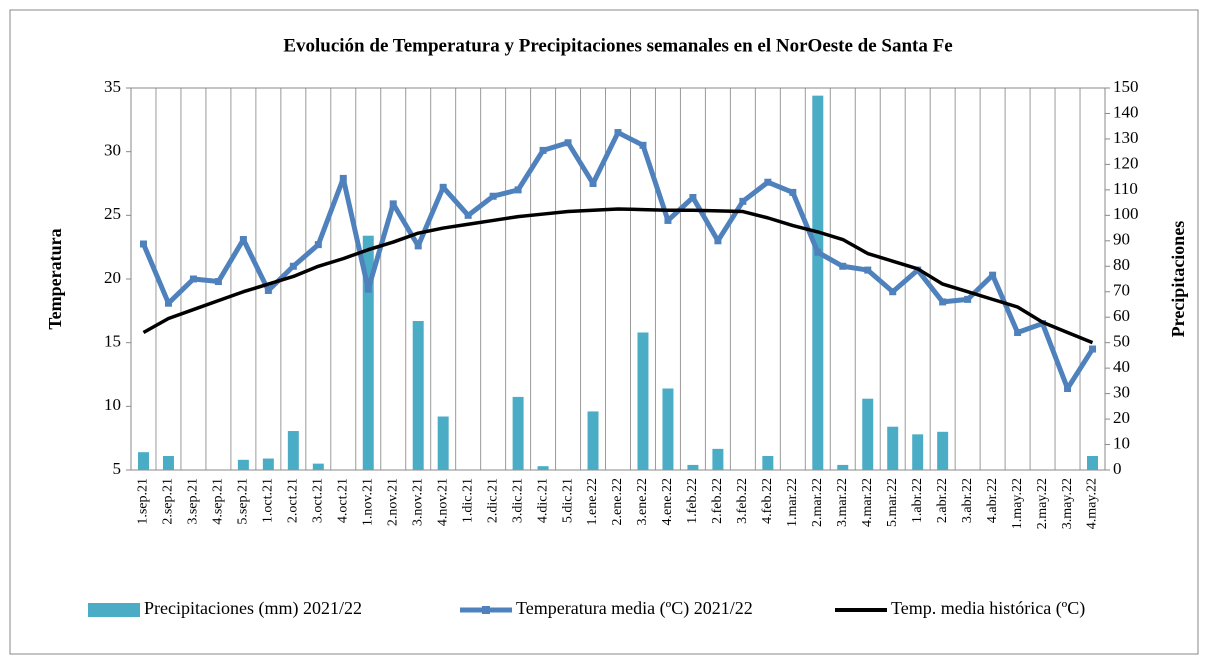  What do you see at coordinates (117, 468) in the screenshot?
I see `y-tick-label: 5` at bounding box center [117, 468].